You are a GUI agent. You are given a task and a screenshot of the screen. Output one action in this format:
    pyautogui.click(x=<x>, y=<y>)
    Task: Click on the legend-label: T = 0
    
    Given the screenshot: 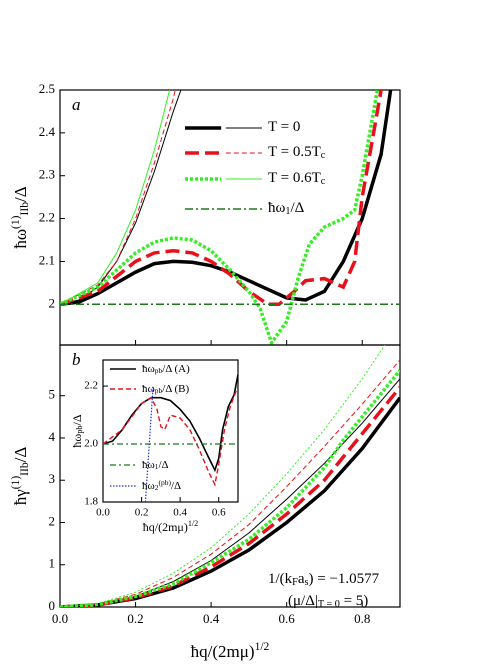 What is the action you would take?
    pyautogui.click(x=284, y=127)
    